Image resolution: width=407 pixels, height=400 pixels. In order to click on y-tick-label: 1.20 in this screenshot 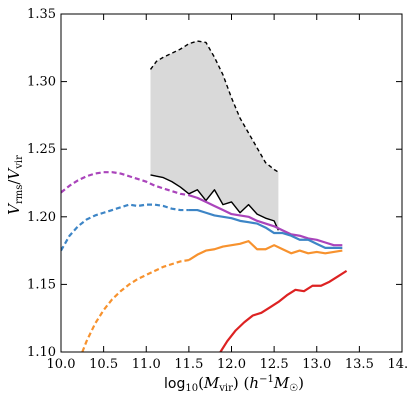, I will do `click(41, 217)`.